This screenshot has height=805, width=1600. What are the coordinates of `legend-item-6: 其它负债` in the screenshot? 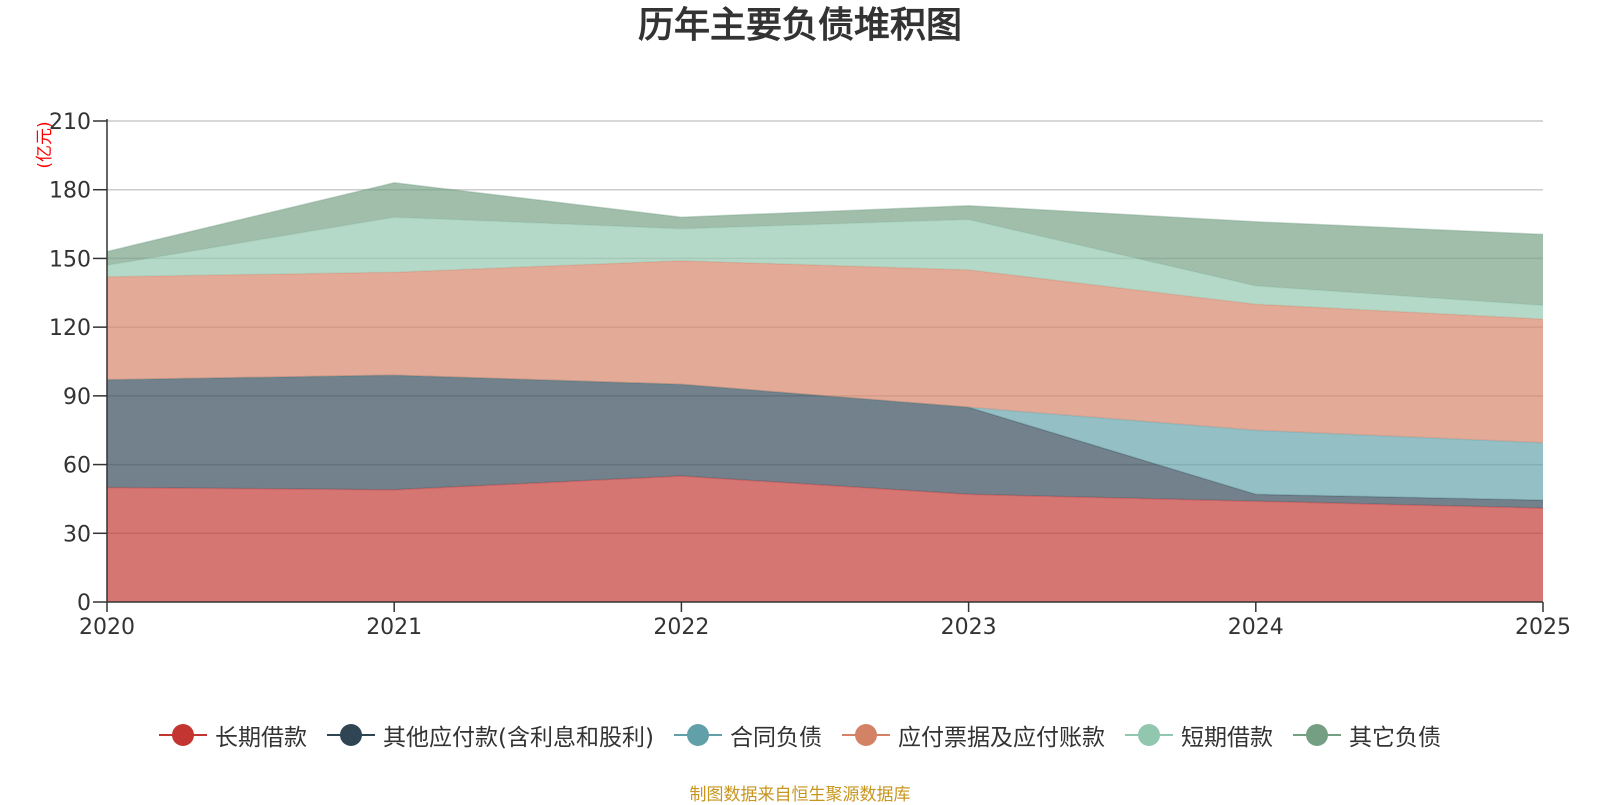 It's located at (1366, 735).